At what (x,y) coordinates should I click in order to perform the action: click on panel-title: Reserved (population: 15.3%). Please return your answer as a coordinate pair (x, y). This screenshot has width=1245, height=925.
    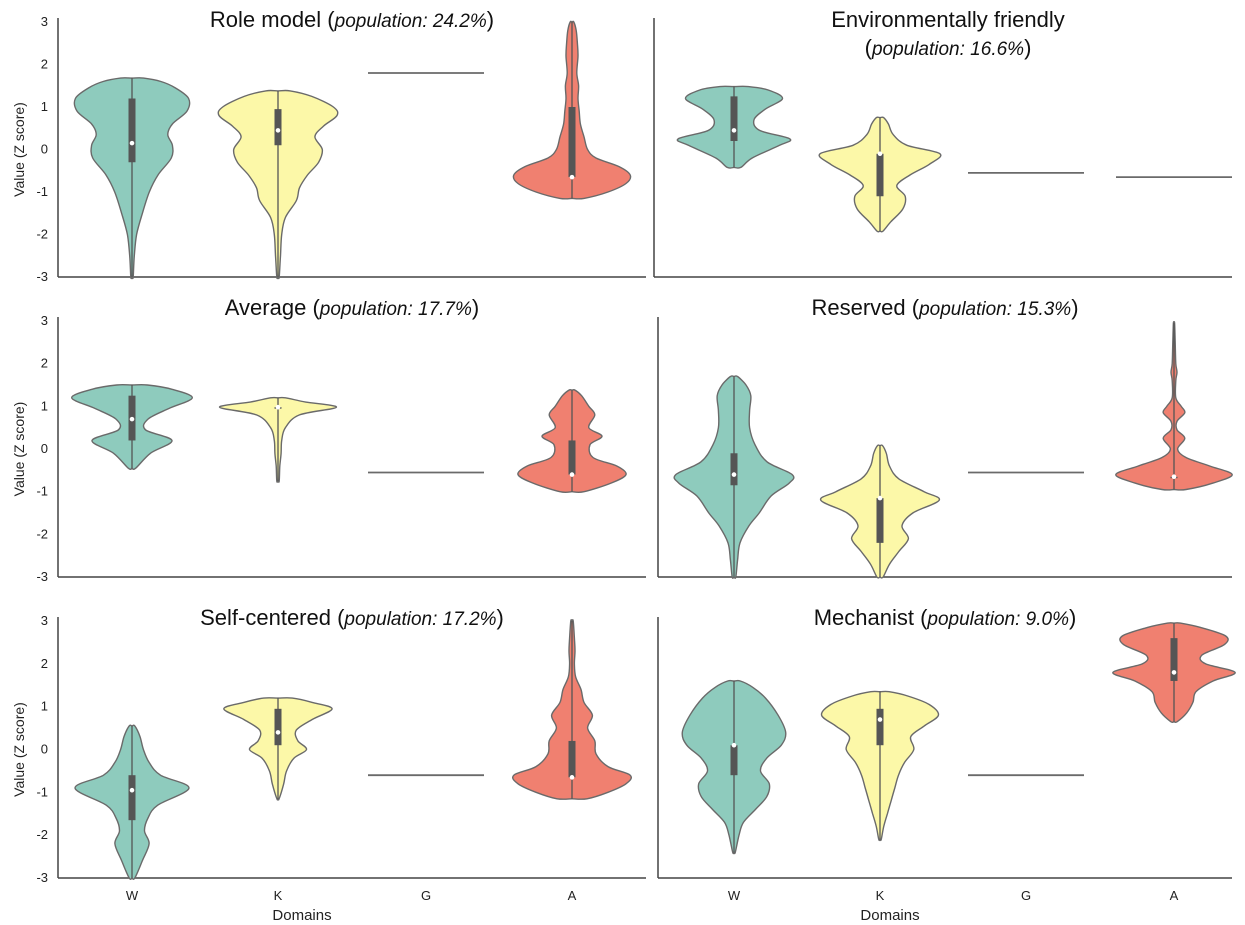
    Looking at the image, I should click on (944, 307).